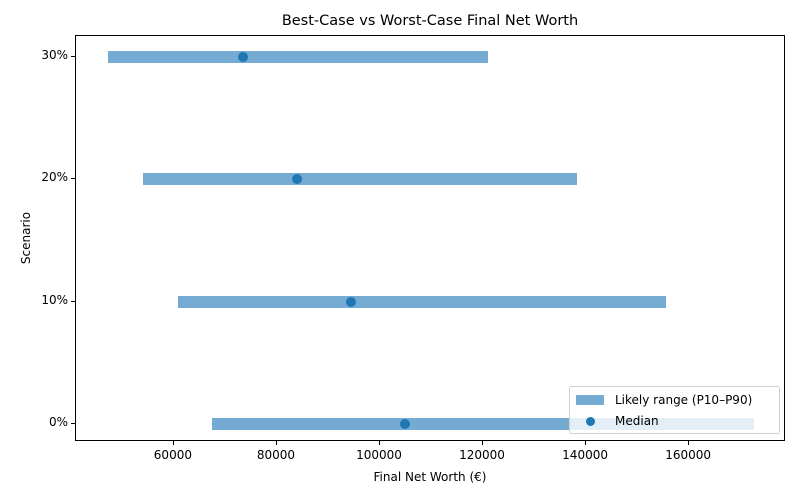 The image size is (800, 500). I want to click on legend-item-median: Median, so click(617, 421).